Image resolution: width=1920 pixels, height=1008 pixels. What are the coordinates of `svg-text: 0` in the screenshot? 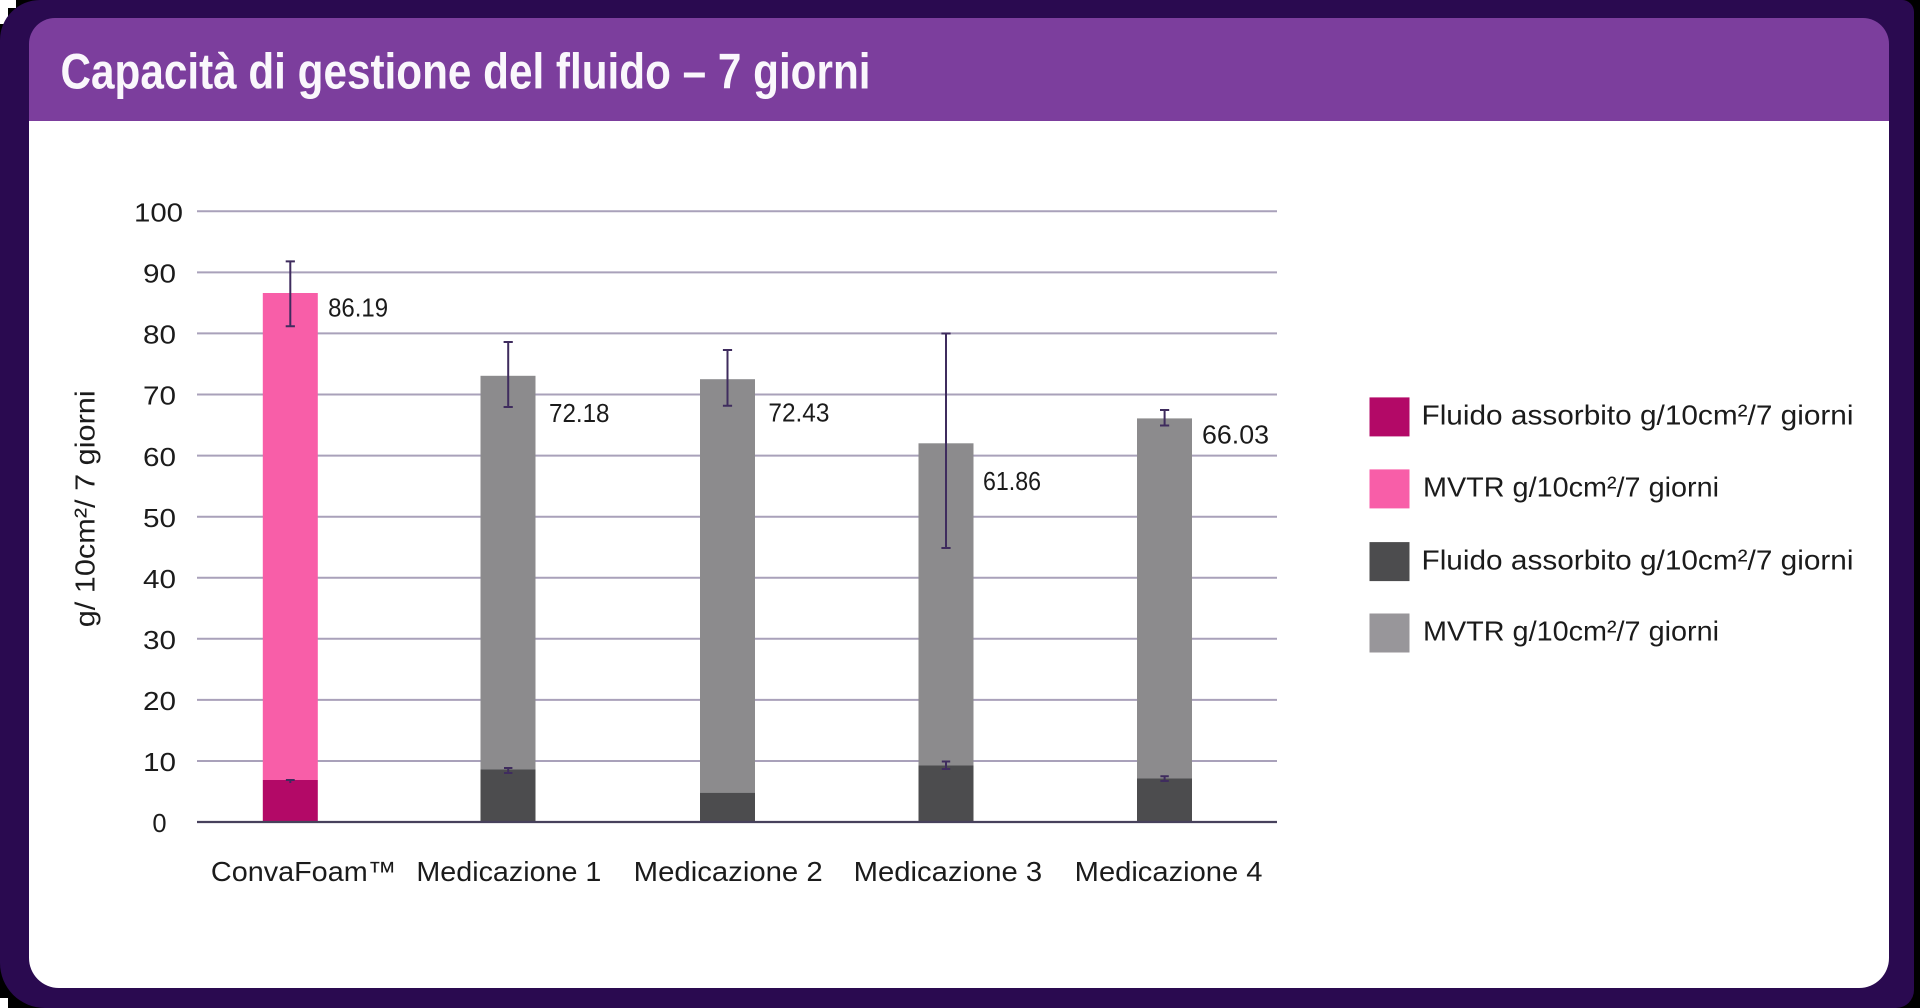 It's located at (159, 824).